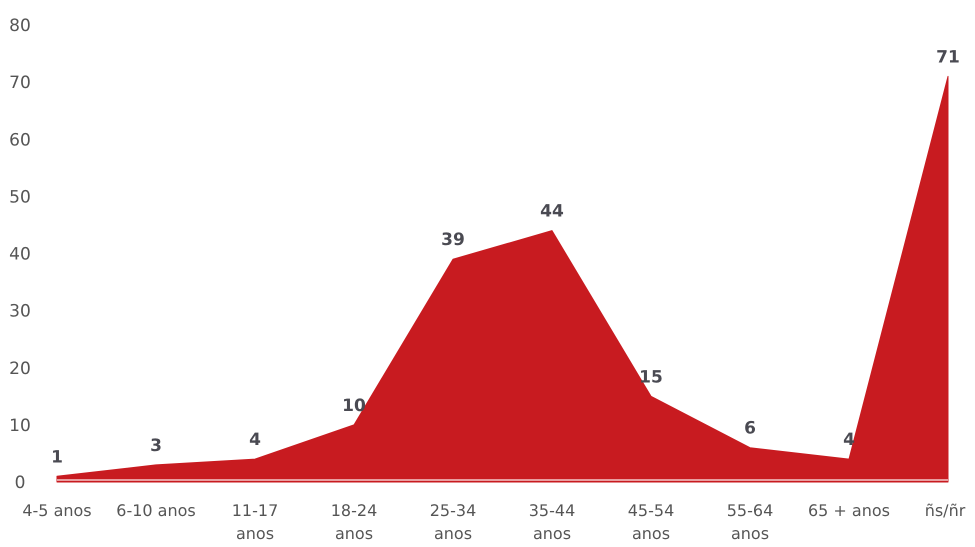  Describe the element at coordinates (20, 26) in the screenshot. I see `y-tick-label: 80` at that location.